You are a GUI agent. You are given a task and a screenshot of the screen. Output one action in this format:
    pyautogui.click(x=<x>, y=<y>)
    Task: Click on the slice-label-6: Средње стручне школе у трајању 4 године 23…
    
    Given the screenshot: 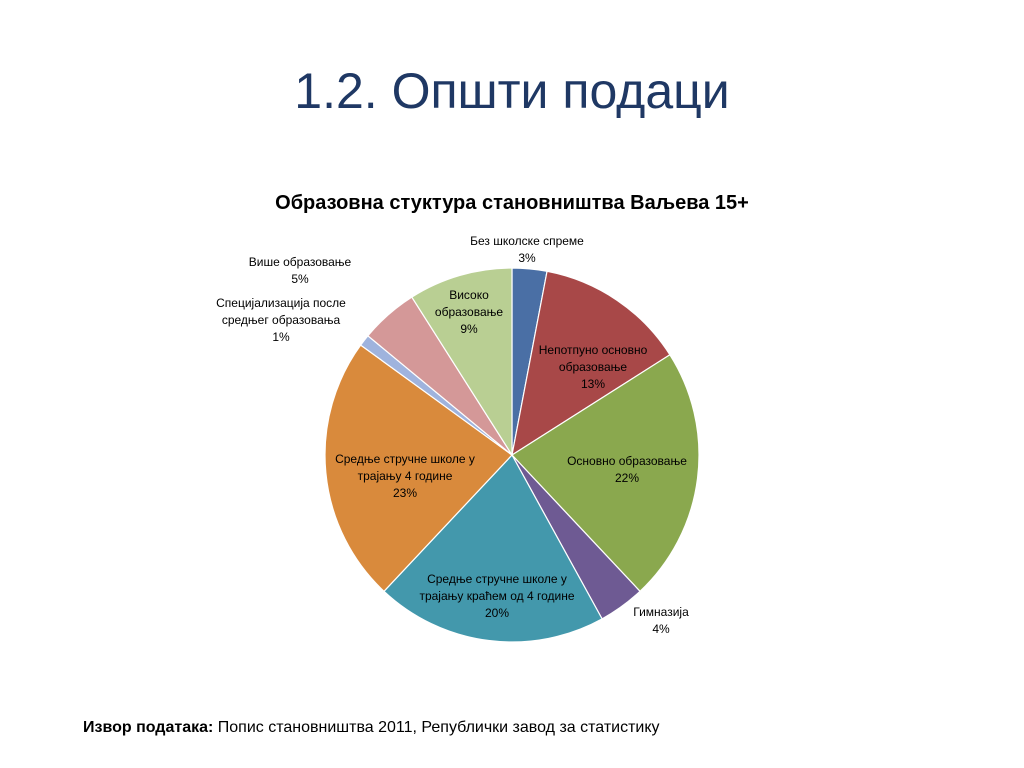 What is the action you would take?
    pyautogui.click(x=405, y=475)
    